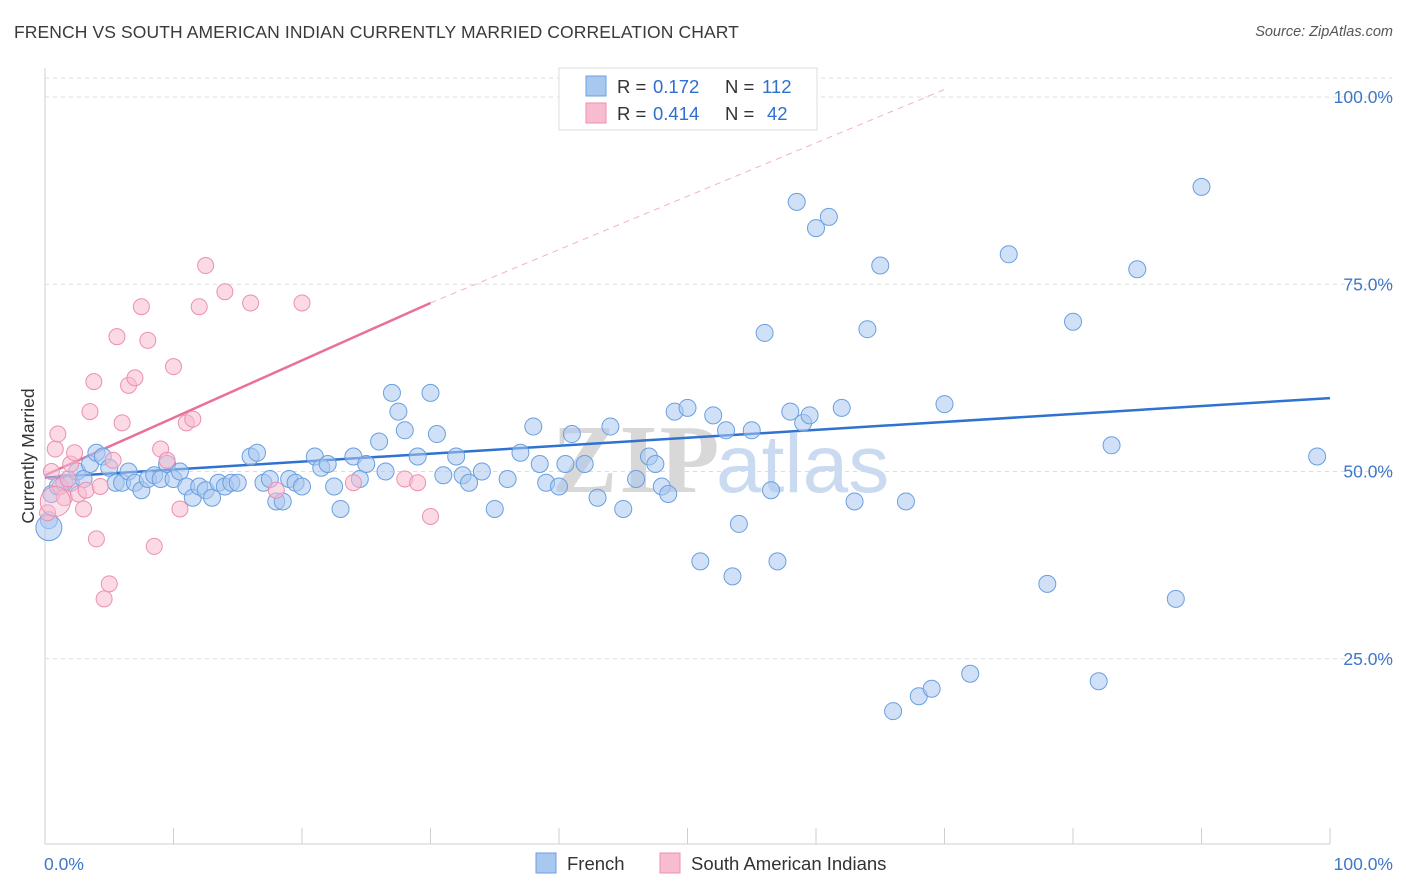 This screenshot has width=1406, height=892. What do you see at coordinates (739, 113) in the screenshot?
I see `stats-n-label-sa: N =` at bounding box center [739, 113].